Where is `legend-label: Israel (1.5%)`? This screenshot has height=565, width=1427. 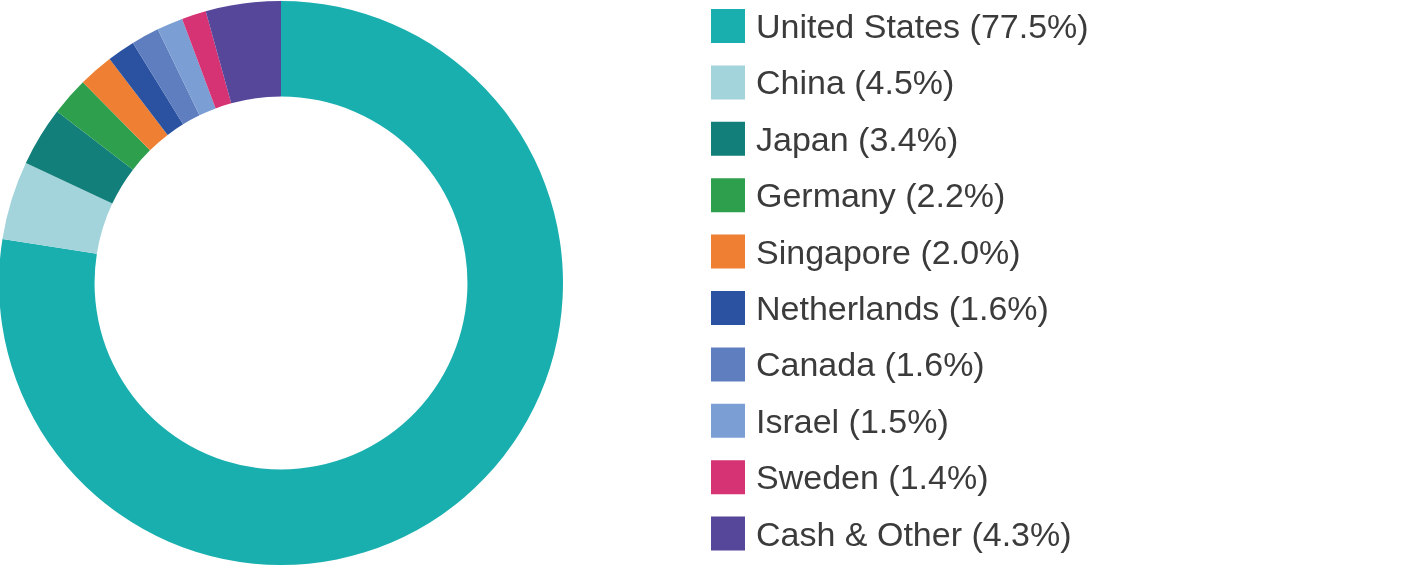 legend-label: Israel (1.5%) is located at coordinates (852, 420).